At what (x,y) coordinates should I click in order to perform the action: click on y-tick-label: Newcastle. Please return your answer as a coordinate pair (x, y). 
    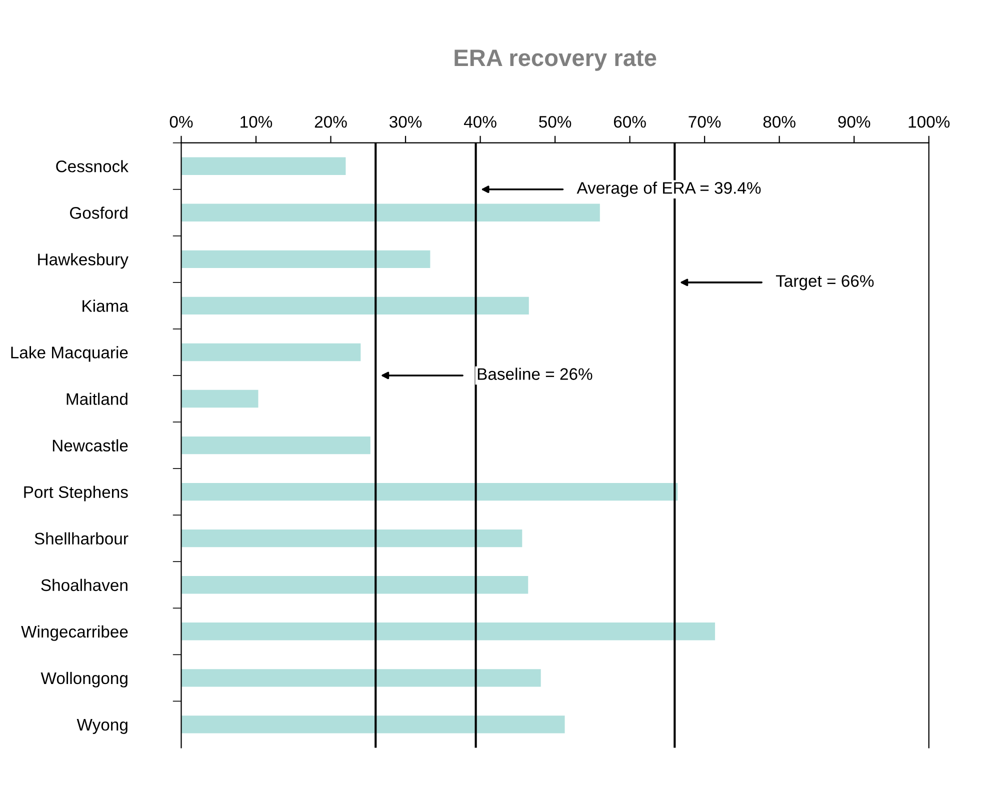
    Looking at the image, I should click on (90, 445).